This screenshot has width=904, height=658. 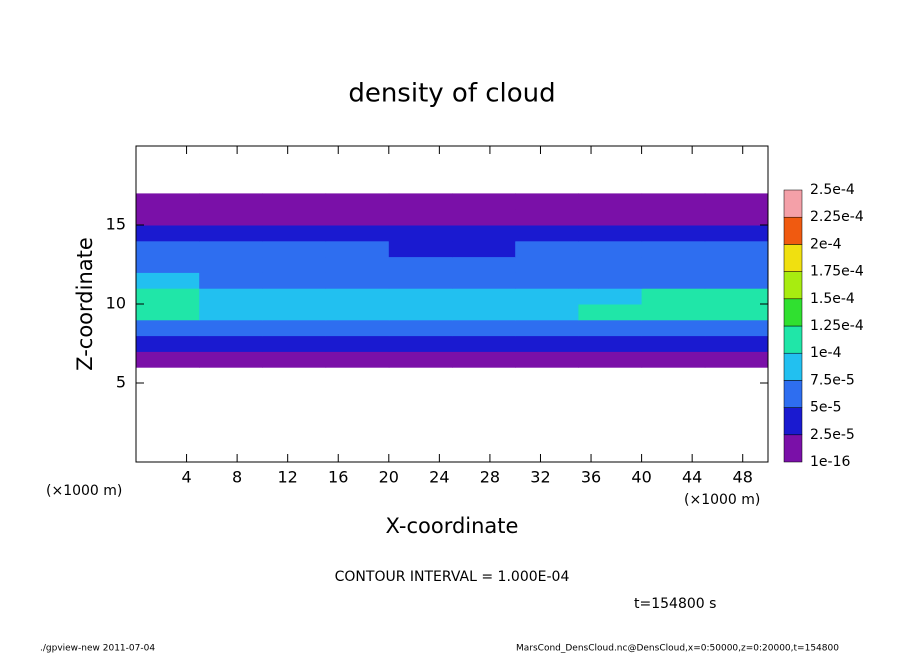 I want to click on x-tick-label: 40, so click(x=641, y=477).